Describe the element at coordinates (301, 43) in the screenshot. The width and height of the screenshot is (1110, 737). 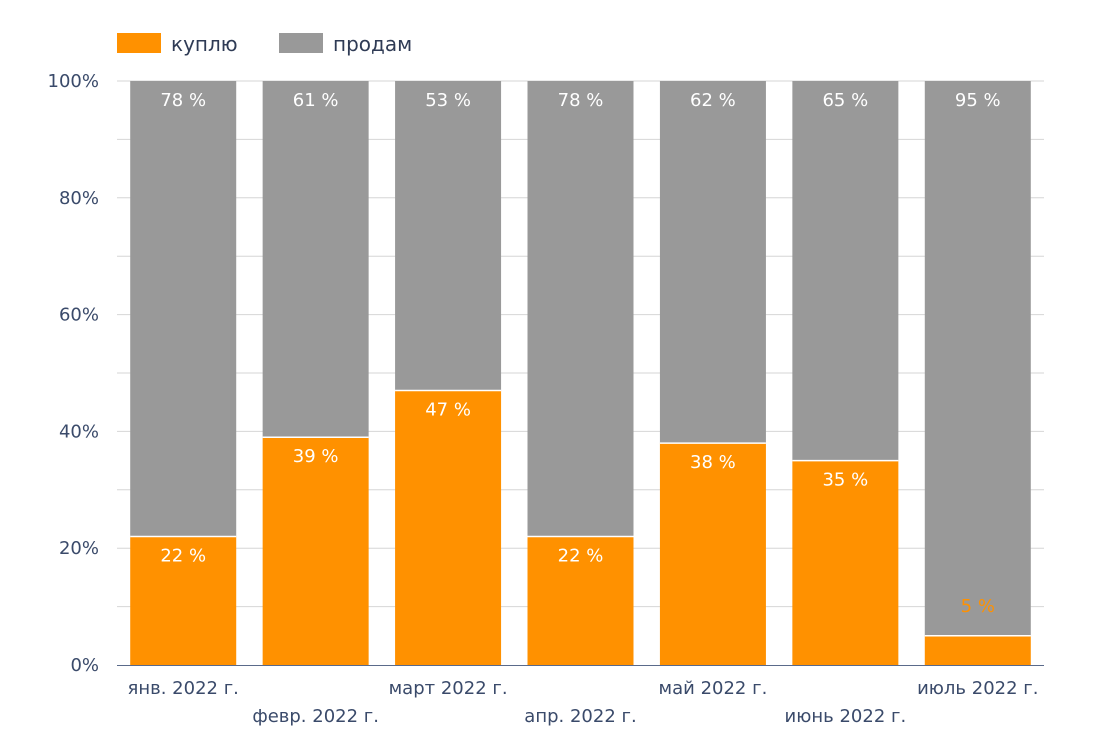
I see `legend-swatch-prodam` at that location.